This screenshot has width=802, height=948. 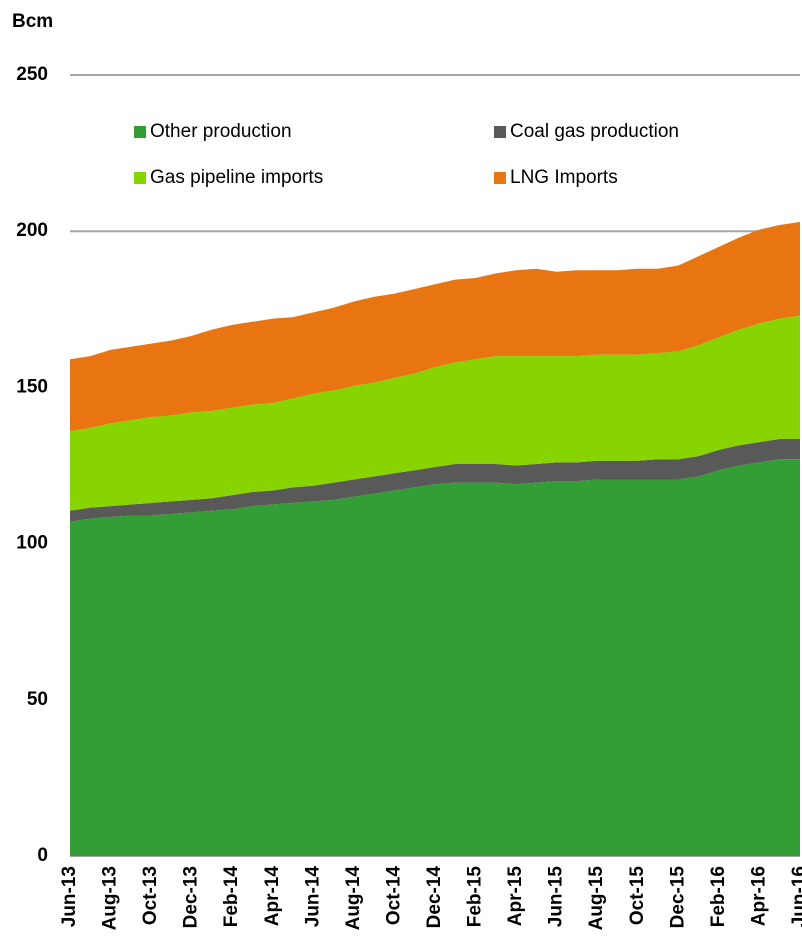 What do you see at coordinates (32, 386) in the screenshot?
I see `y-tick-label: 150` at bounding box center [32, 386].